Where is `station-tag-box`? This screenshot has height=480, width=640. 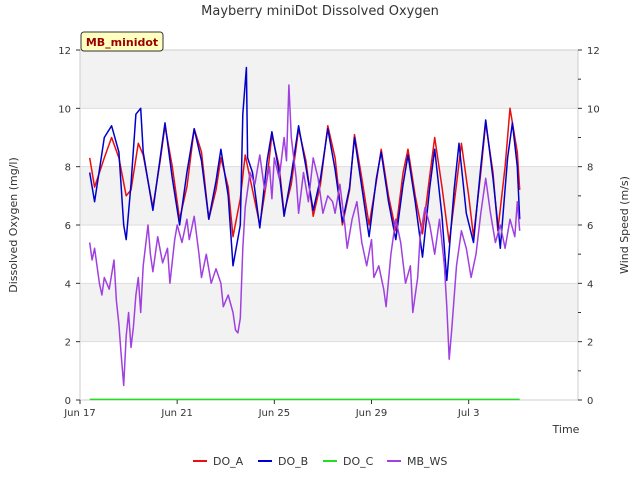 station-tag-box is located at coordinates (122, 41).